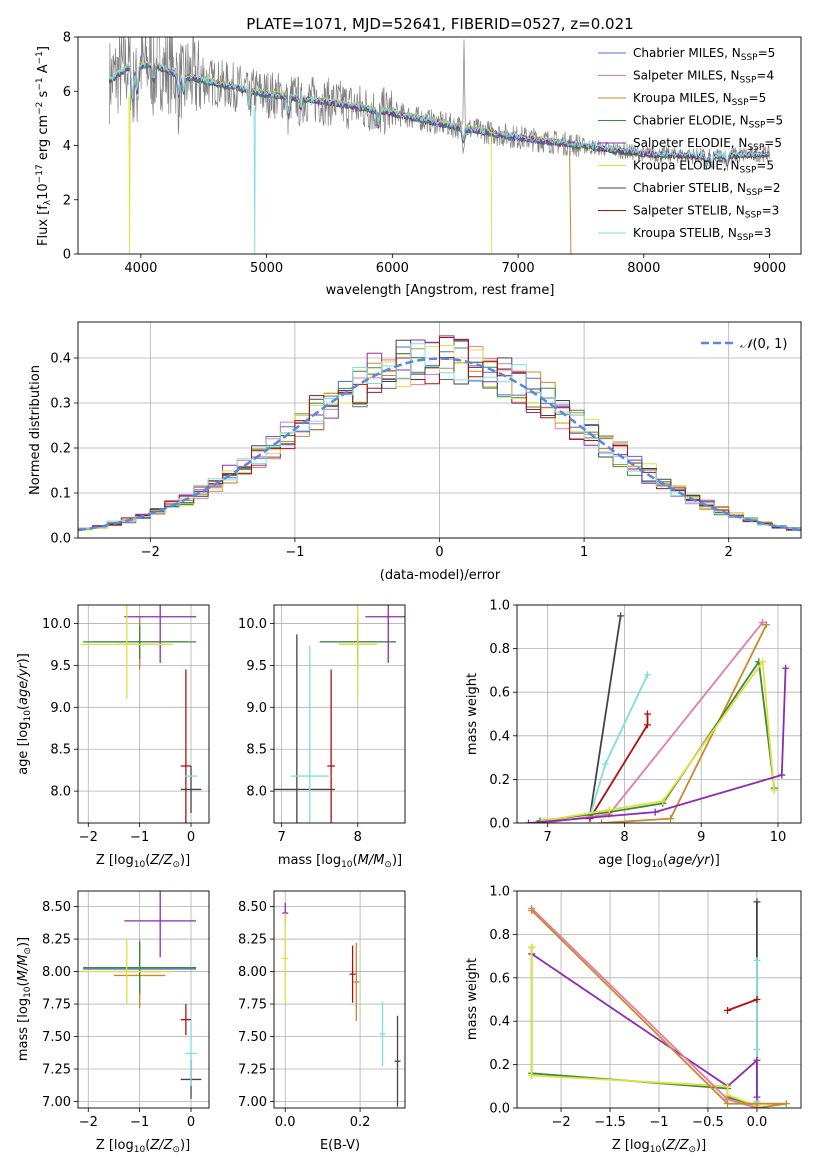  What do you see at coordinates (256, 666) in the screenshot?
I see `y-tick-label: 9.5` at bounding box center [256, 666].